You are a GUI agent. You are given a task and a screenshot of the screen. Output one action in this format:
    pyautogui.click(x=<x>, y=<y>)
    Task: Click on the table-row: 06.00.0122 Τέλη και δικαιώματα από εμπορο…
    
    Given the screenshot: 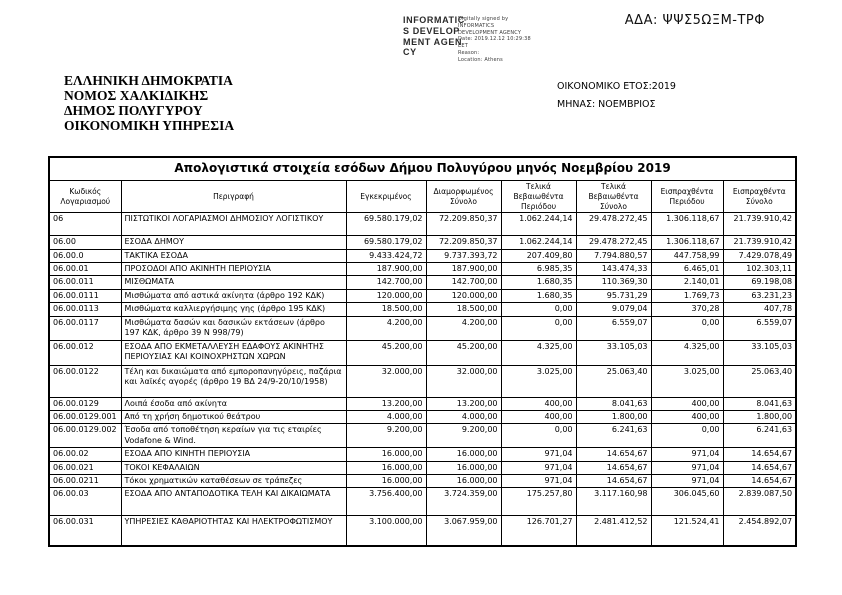 What is the action you would take?
    pyautogui.click(x=422, y=381)
    